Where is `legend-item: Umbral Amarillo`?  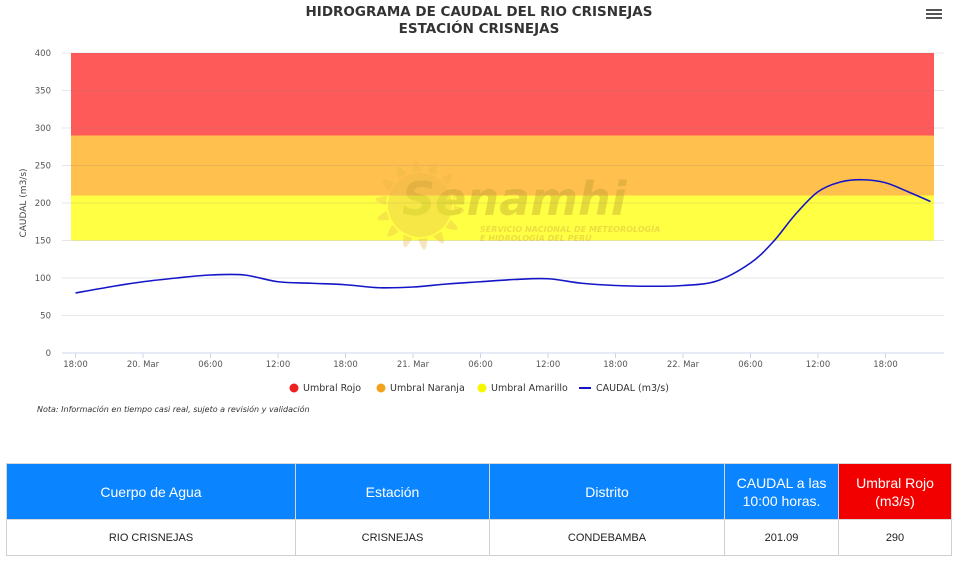 legend-item: Umbral Amarillo is located at coordinates (523, 388).